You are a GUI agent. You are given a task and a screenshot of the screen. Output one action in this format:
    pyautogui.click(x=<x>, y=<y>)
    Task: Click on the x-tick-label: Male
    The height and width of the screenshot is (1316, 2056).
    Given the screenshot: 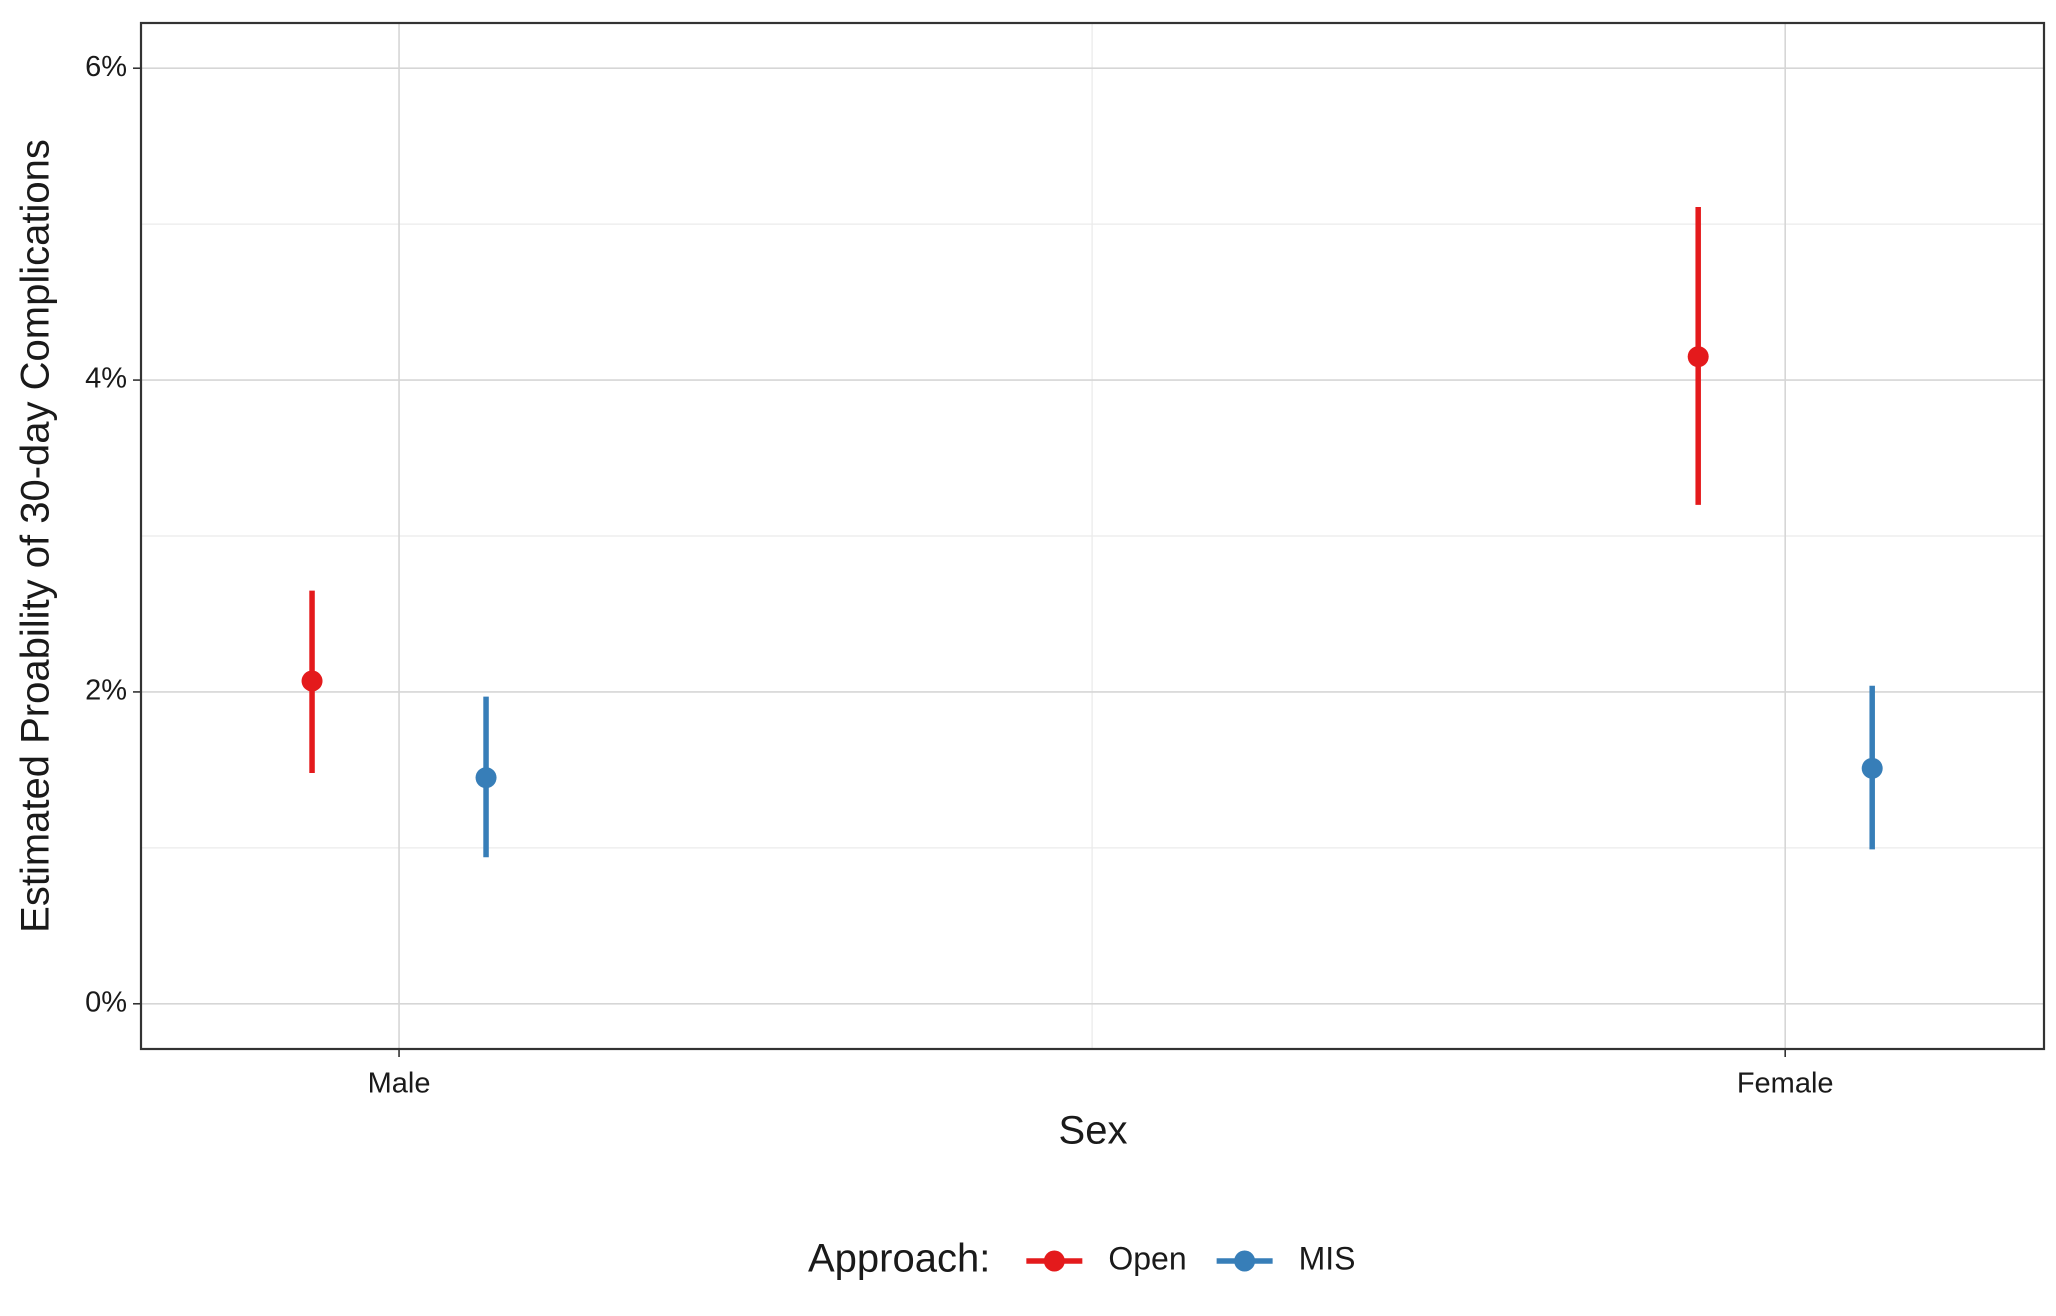 What is the action you would take?
    pyautogui.click(x=399, y=1084)
    